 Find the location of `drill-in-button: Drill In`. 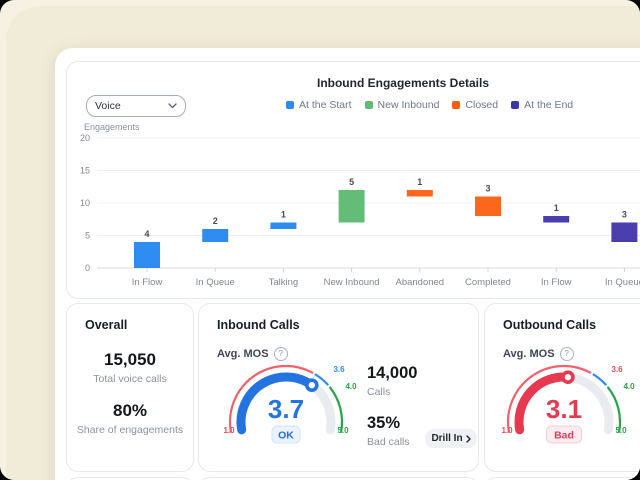

drill-in-button: Drill In is located at coordinates (451, 438).